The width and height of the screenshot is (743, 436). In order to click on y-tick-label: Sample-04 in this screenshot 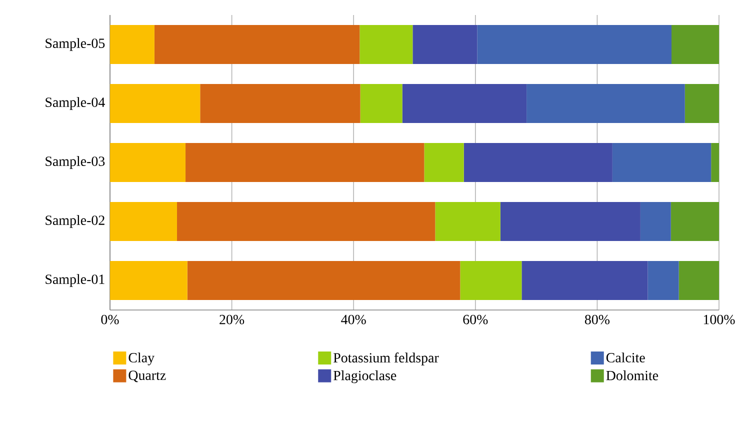, I will do `click(75, 103)`.